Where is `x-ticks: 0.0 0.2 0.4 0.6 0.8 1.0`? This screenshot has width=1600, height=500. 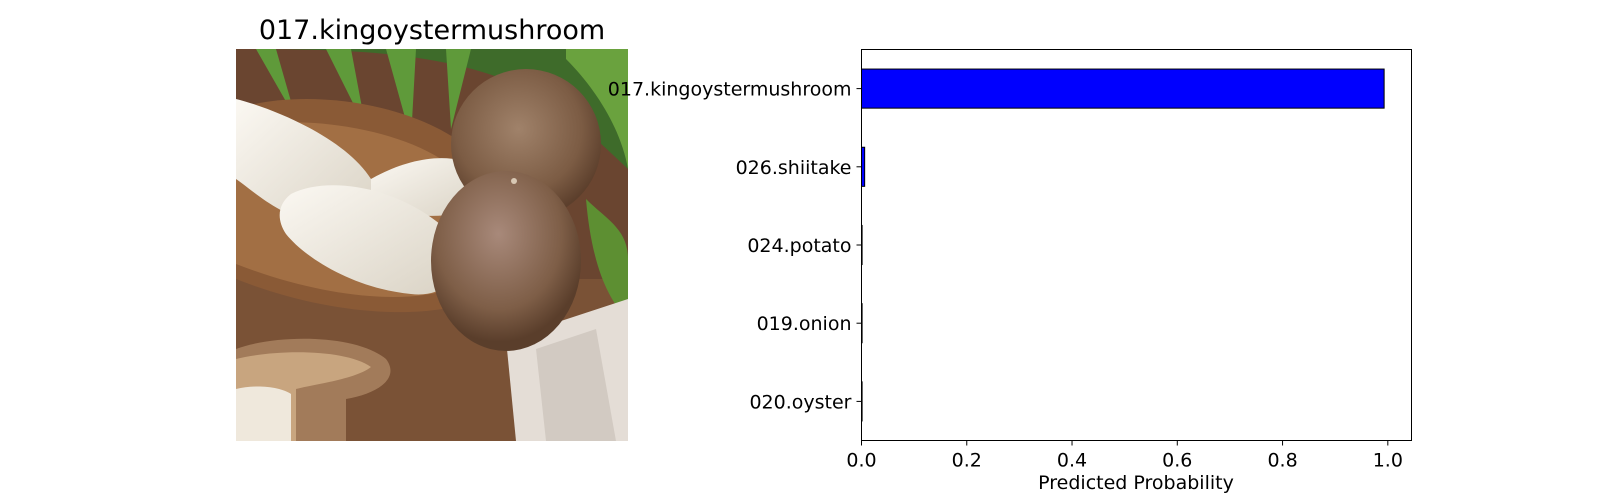
x-ticks: 0.0 0.2 0.4 0.6 0.8 1.0 is located at coordinates (1124, 456).